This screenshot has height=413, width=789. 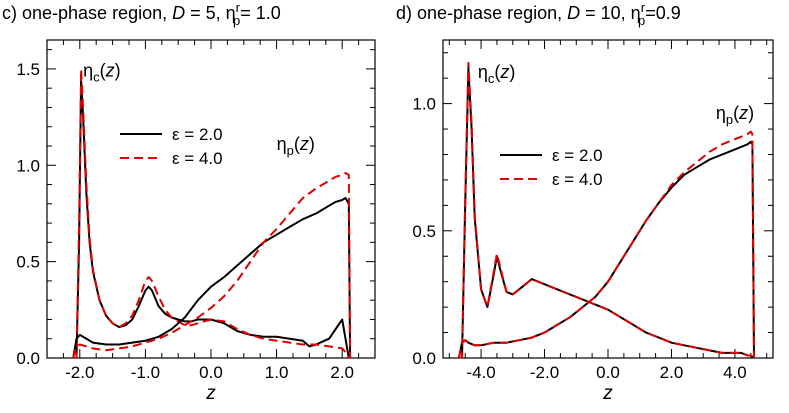 What do you see at coordinates (735, 372) in the screenshot?
I see `x-tick-label: 4.0` at bounding box center [735, 372].